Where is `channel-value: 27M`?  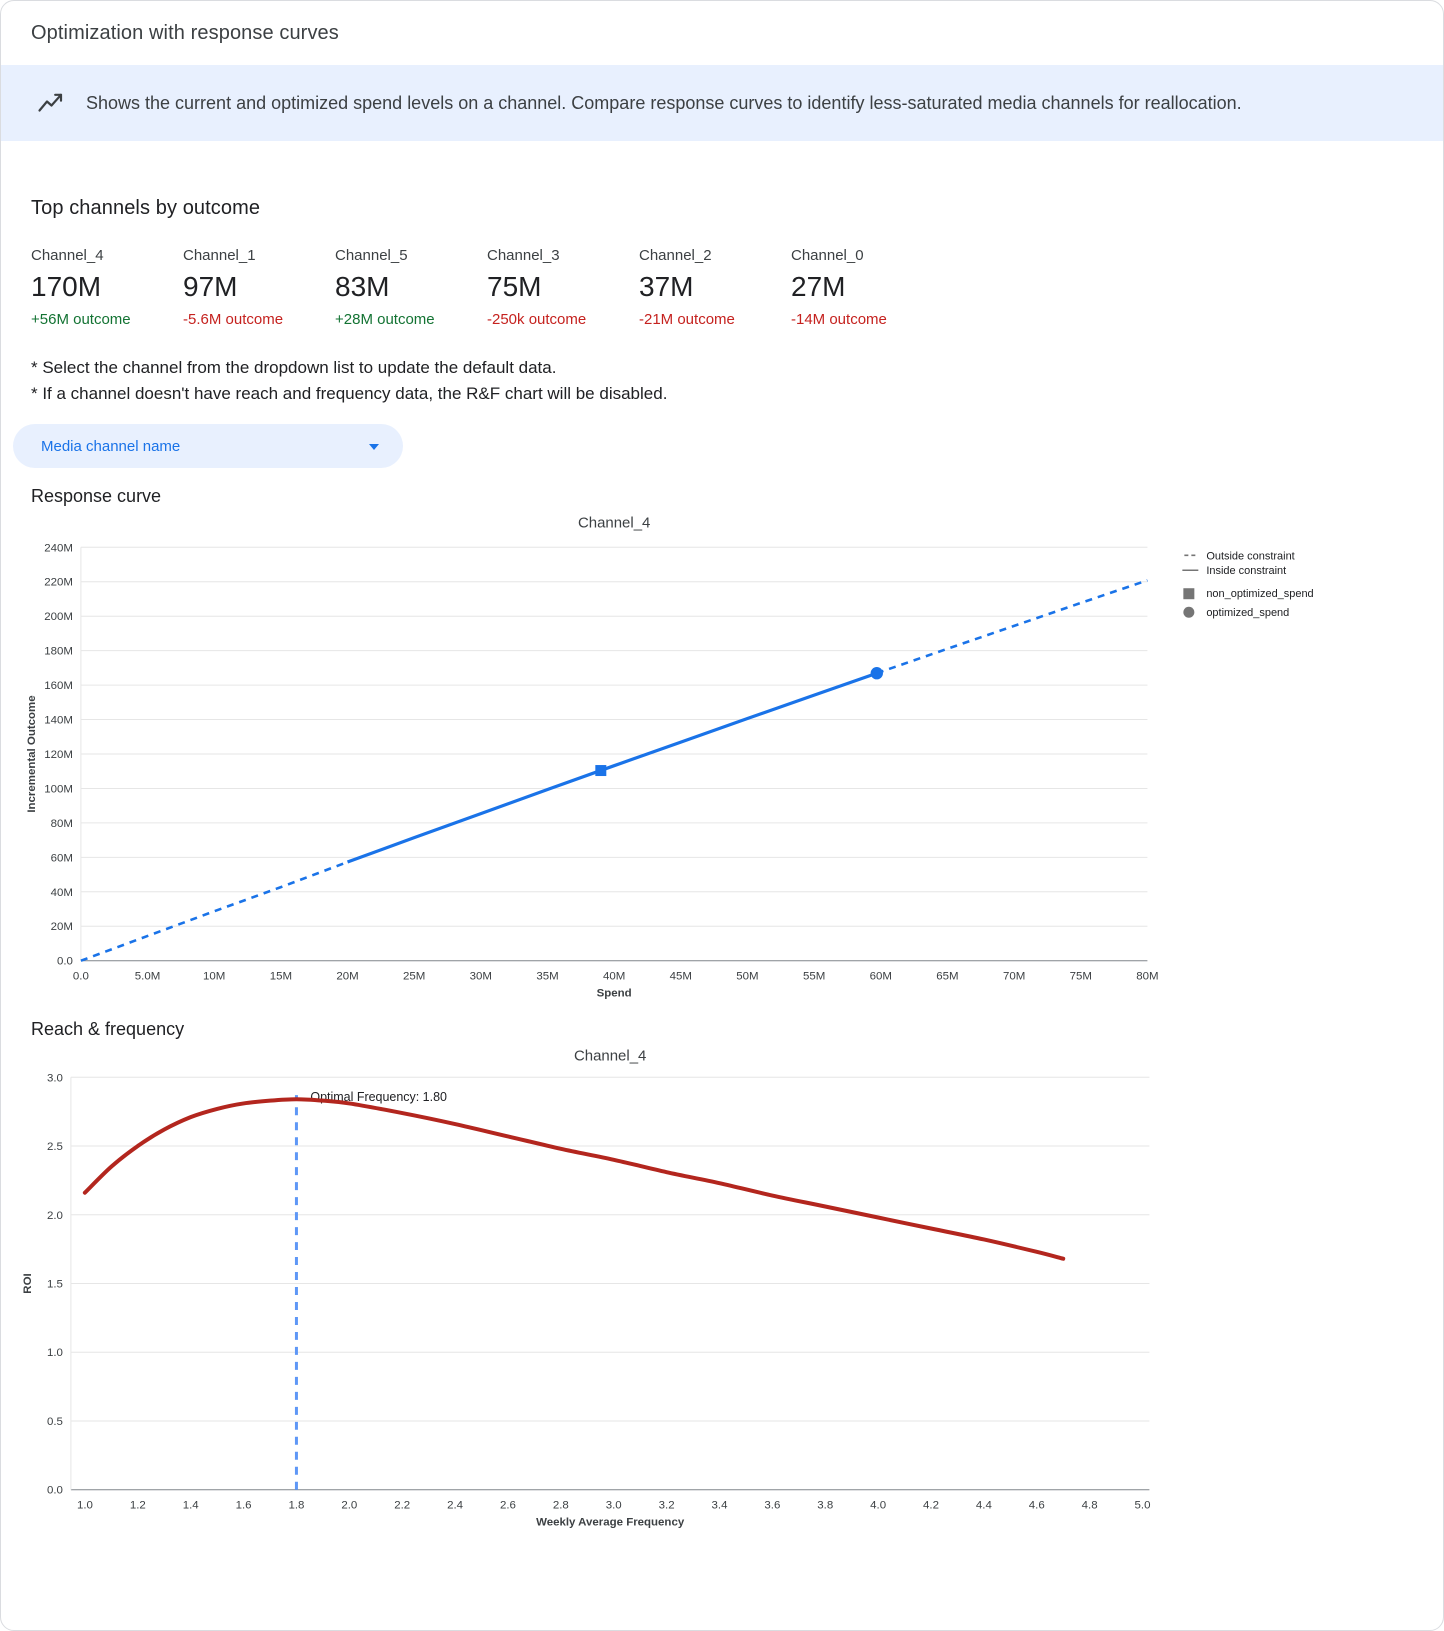 channel-value: 27M is located at coordinates (818, 286).